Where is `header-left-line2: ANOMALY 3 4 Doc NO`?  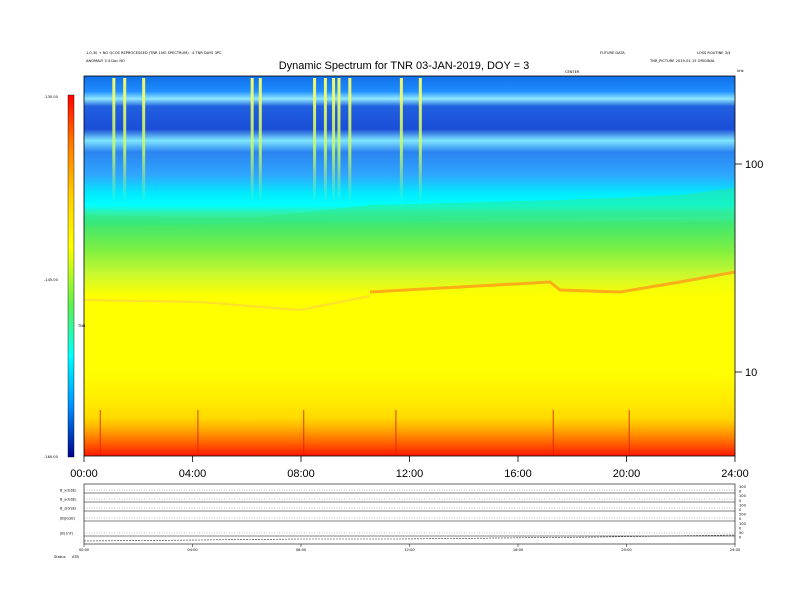
header-left-line2: ANOMALY 3 4 Doc NO is located at coordinates (105, 61).